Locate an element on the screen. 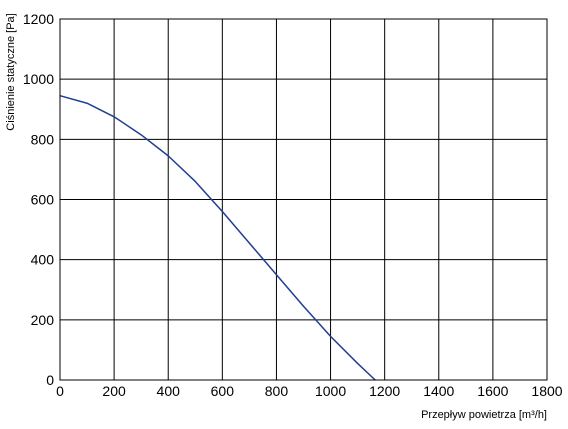 The width and height of the screenshot is (568, 429). y-tick-labels: 0 200 400 600 800 1000 1200 is located at coordinates (38, 199).